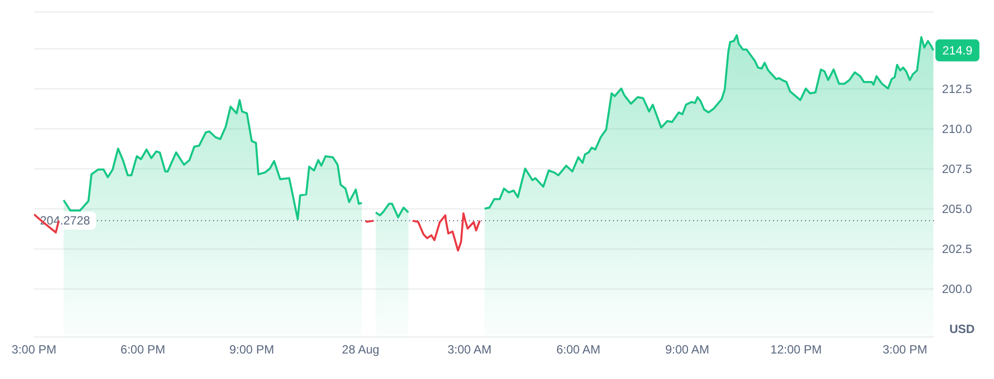 This screenshot has width=994, height=379. I want to click on x-tick-label: 3:00 AM, so click(469, 349).